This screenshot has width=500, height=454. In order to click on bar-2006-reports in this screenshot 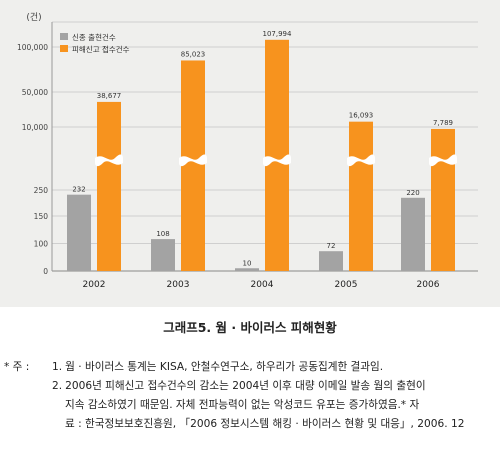, I will do `click(443, 199)`.